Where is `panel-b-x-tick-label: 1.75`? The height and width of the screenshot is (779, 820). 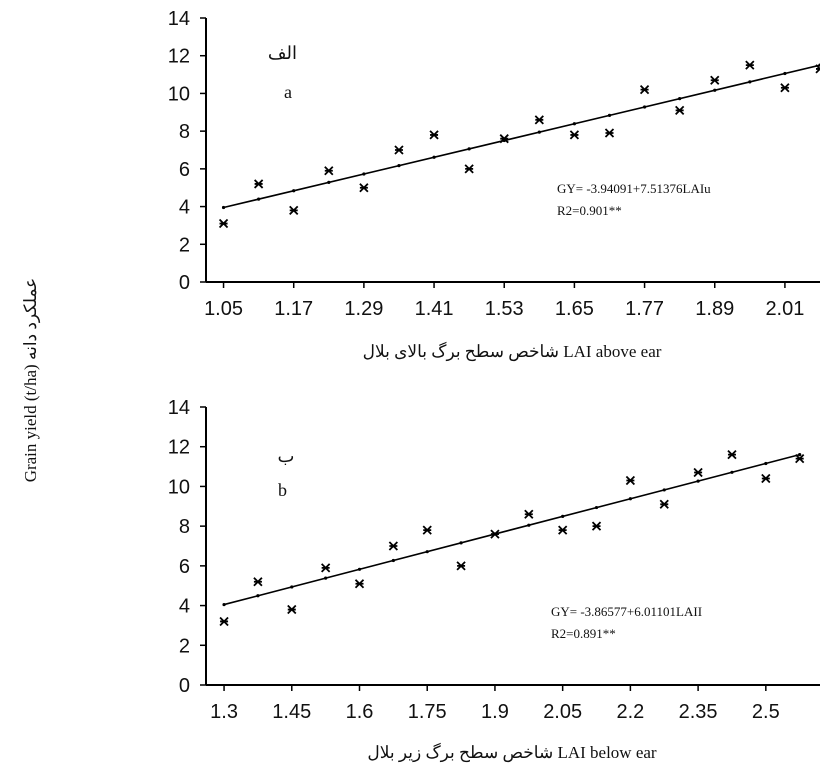 panel-b-x-tick-label: 1.75 is located at coordinates (427, 712).